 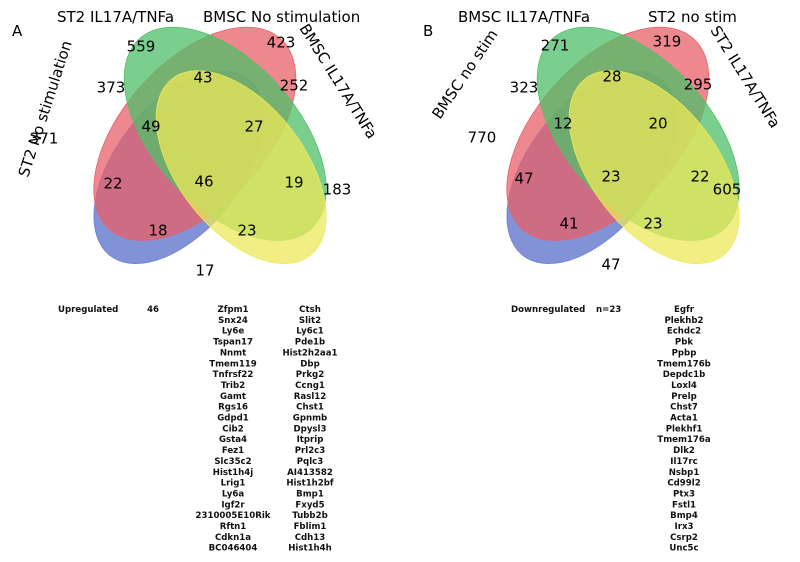 I want to click on gene-item: Tnfrsf22, so click(x=233, y=375).